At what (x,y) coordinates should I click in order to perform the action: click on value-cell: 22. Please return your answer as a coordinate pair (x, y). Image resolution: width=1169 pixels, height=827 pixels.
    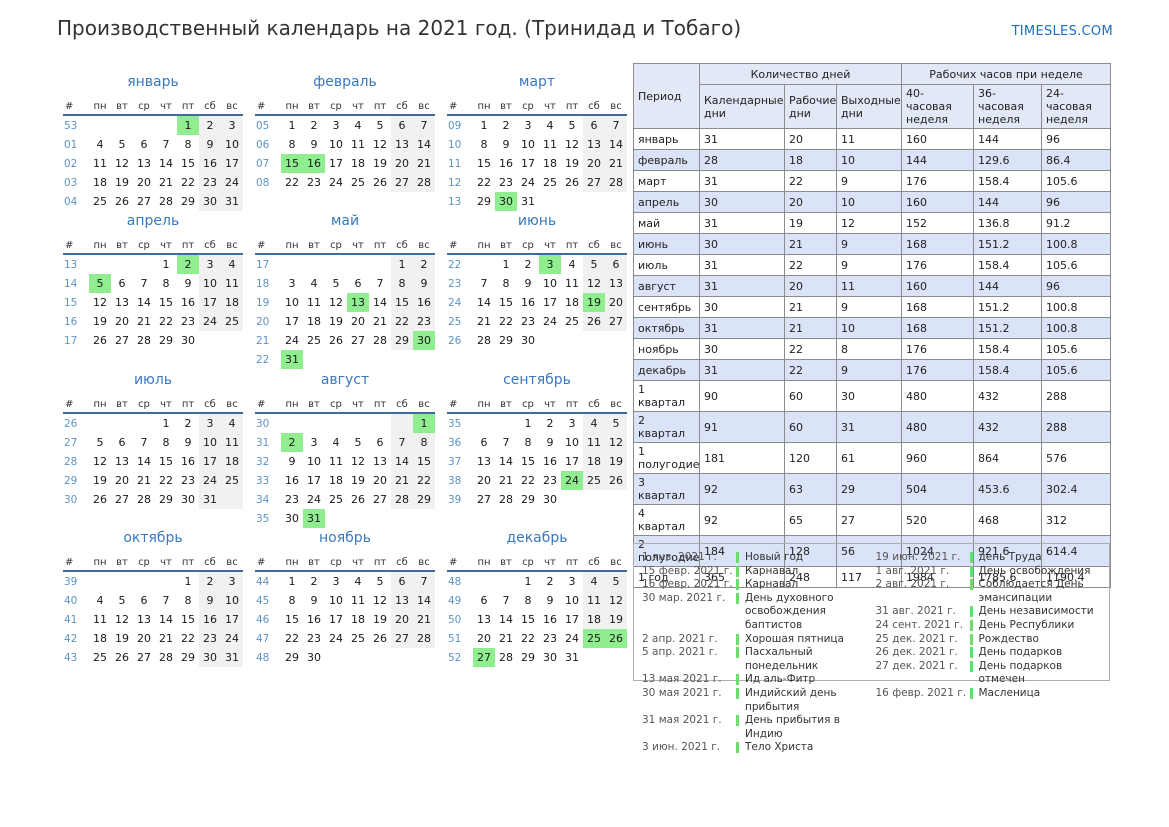
    Looking at the image, I should click on (810, 181).